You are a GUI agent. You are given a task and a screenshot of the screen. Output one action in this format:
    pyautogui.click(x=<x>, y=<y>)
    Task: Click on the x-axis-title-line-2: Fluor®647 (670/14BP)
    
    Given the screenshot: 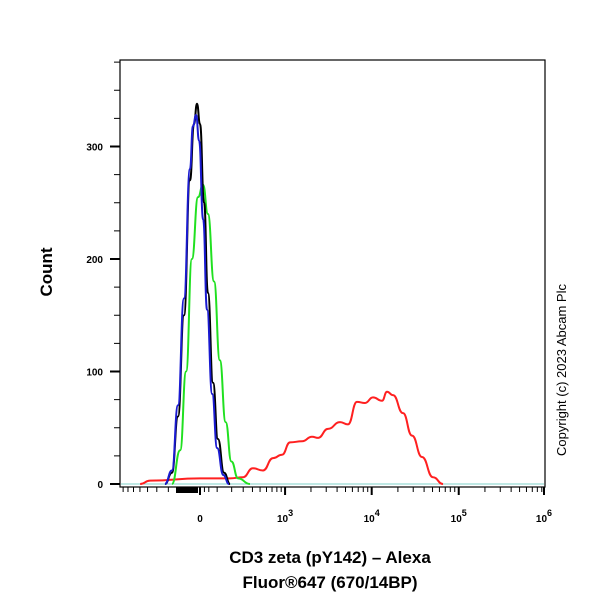 What is the action you would take?
    pyautogui.click(x=329, y=582)
    